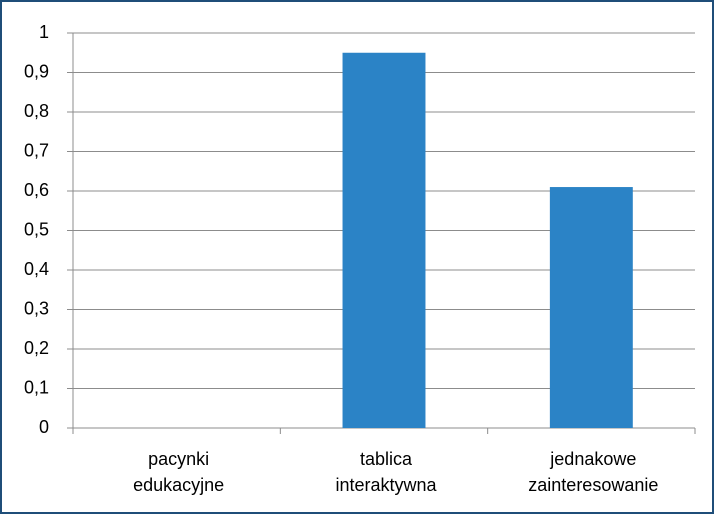 This screenshot has height=514, width=714. Describe the element at coordinates (36, 190) in the screenshot. I see `y-tick-label: 0,6` at that location.